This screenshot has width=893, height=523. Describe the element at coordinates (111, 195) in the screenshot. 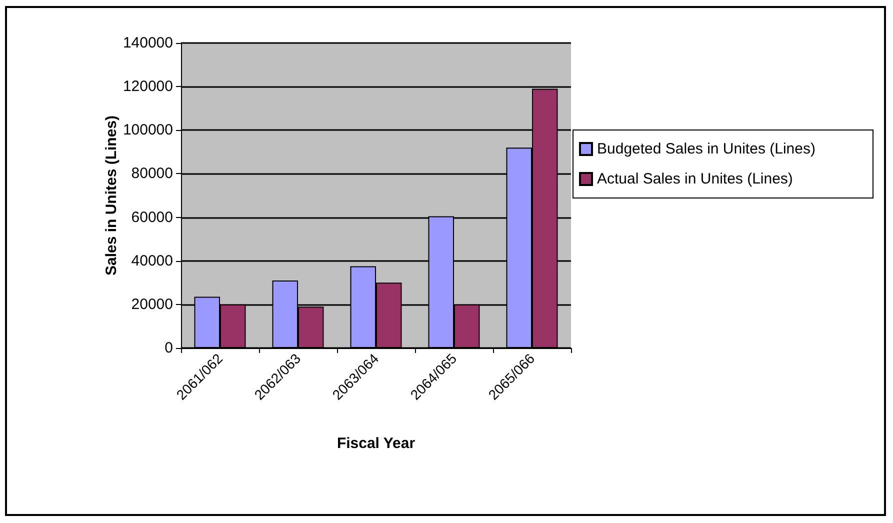

I see `y-axis-title: Sales in Unites (Lines)` at that location.